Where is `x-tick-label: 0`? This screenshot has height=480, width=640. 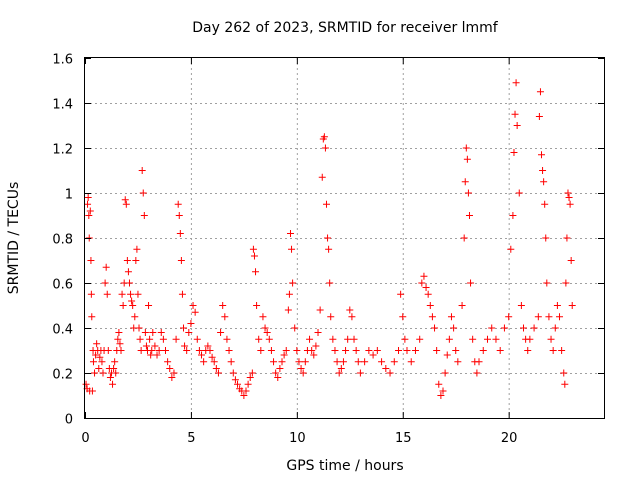 x-tick-label: 0 is located at coordinates (85, 438).